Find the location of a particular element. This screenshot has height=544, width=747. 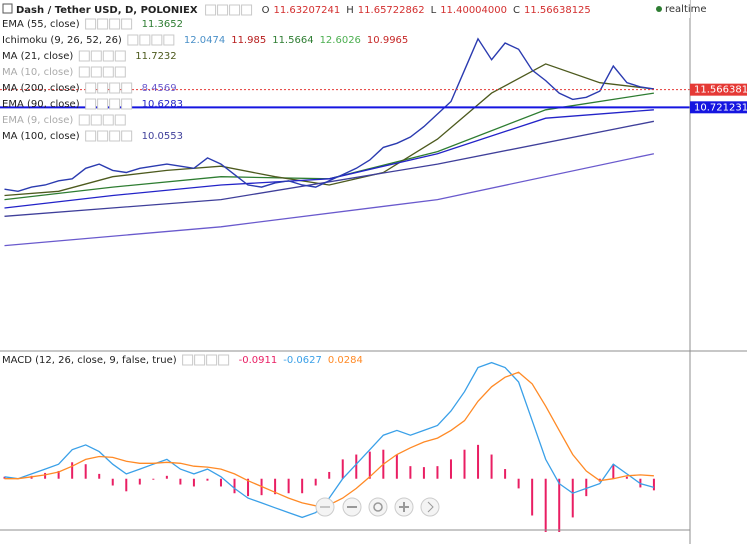

legend-name: MA (21, close) is located at coordinates (37, 56).